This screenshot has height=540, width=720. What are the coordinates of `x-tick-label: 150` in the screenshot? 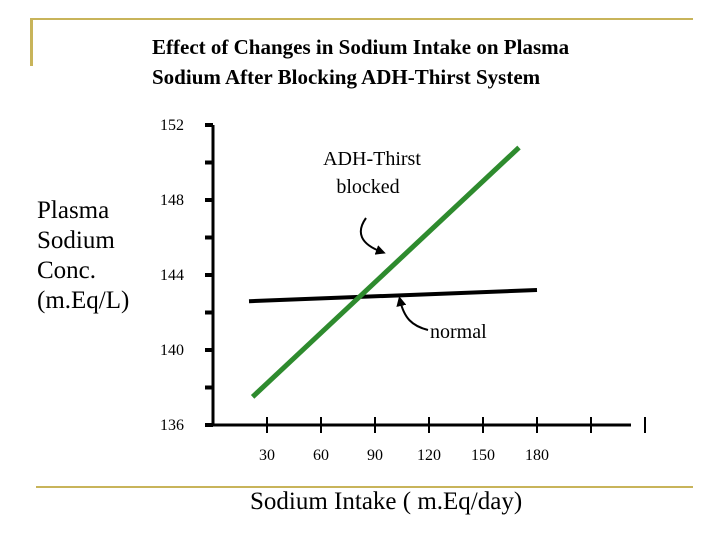 It's located at (483, 455).